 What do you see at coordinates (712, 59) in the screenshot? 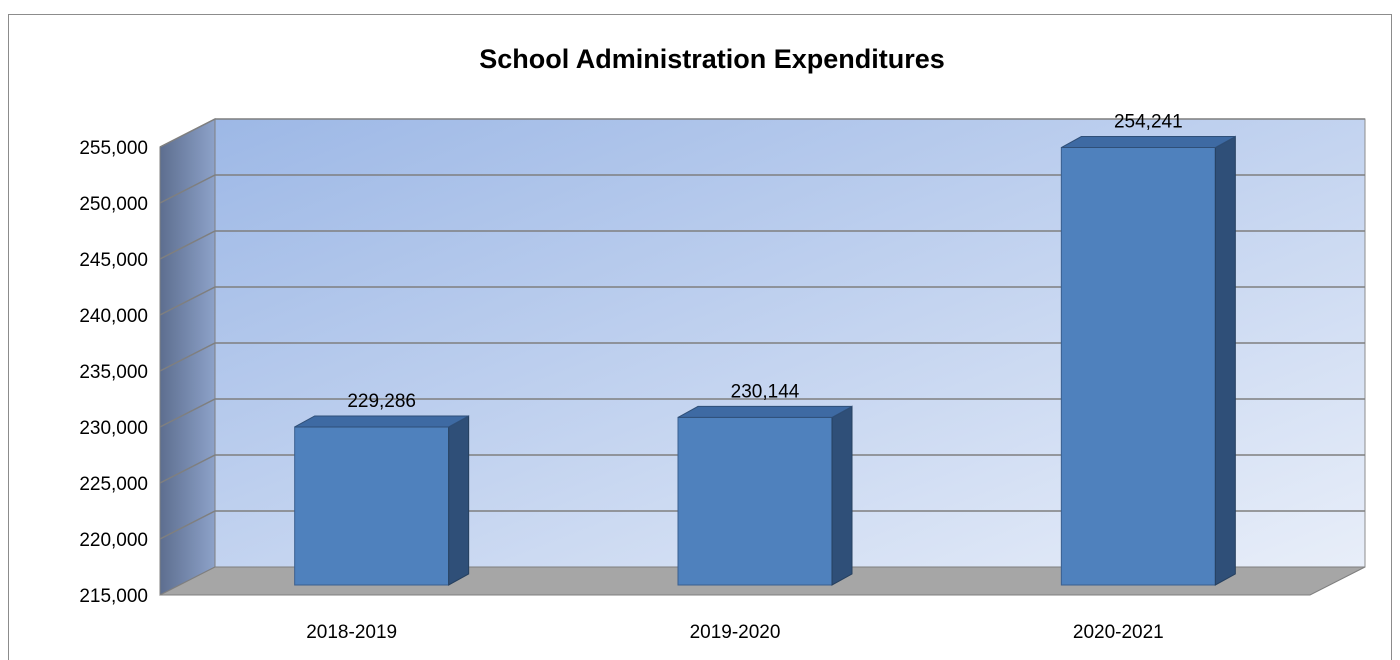
I see `chart-title: School Administration Expenditures` at bounding box center [712, 59].